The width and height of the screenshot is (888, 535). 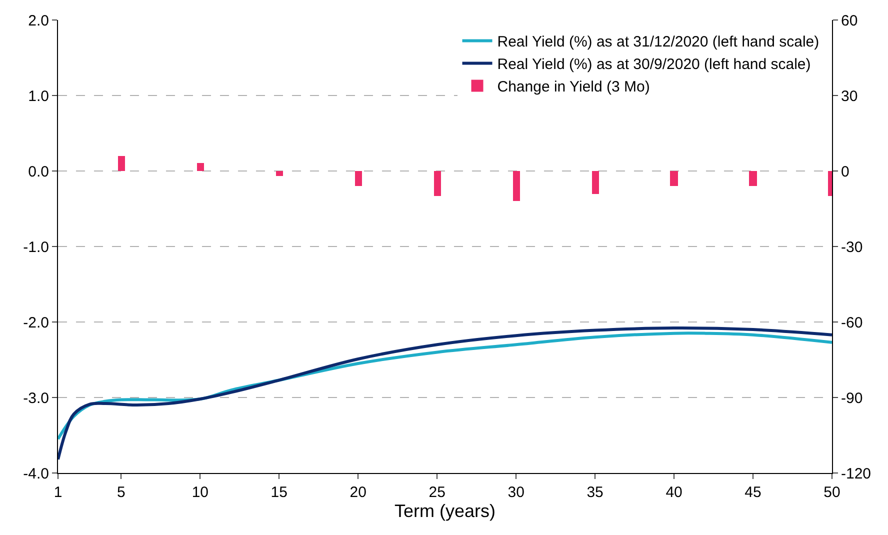 What do you see at coordinates (38, 21) in the screenshot?
I see `y-tick-label: 2.0` at bounding box center [38, 21].